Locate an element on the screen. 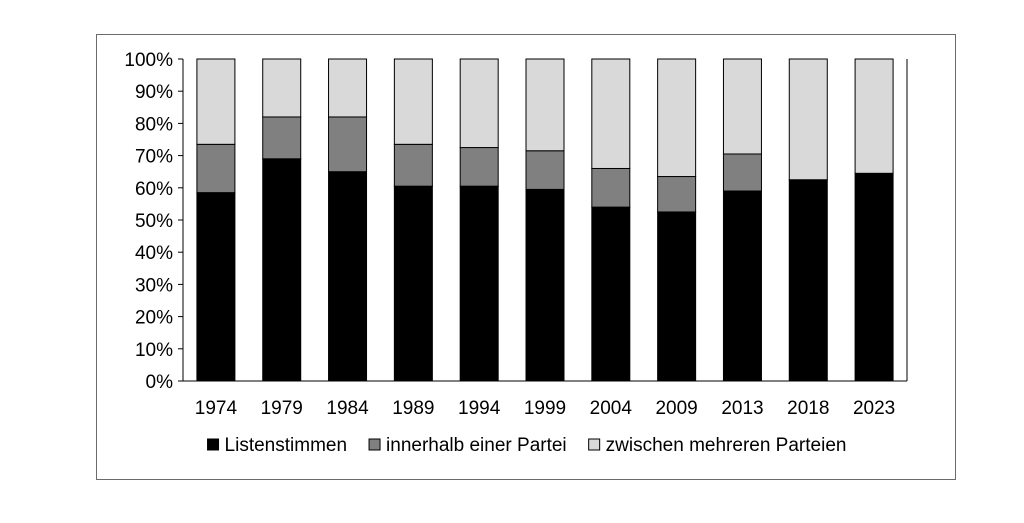 The image size is (1024, 523). legend-label: innerhalb einer Partei is located at coordinates (476, 445).